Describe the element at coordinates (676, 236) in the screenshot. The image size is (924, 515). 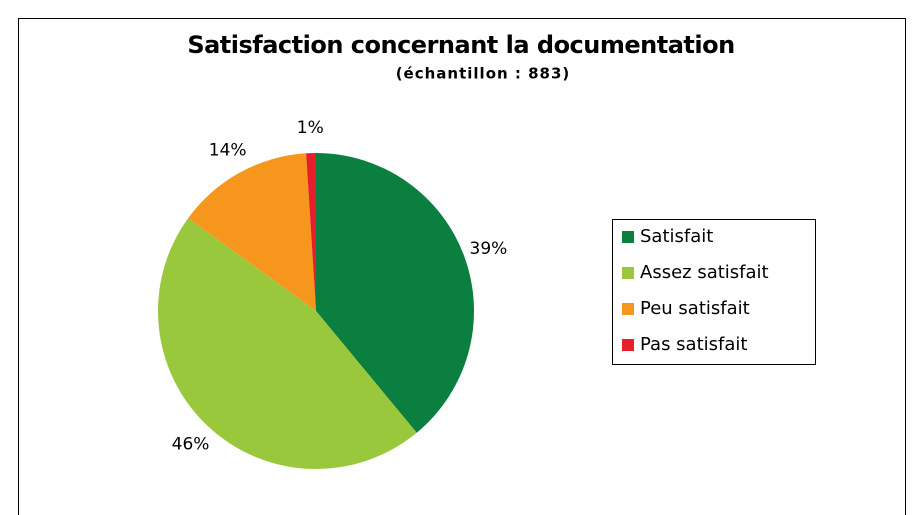
I see `legend-label: Satisfait` at that location.